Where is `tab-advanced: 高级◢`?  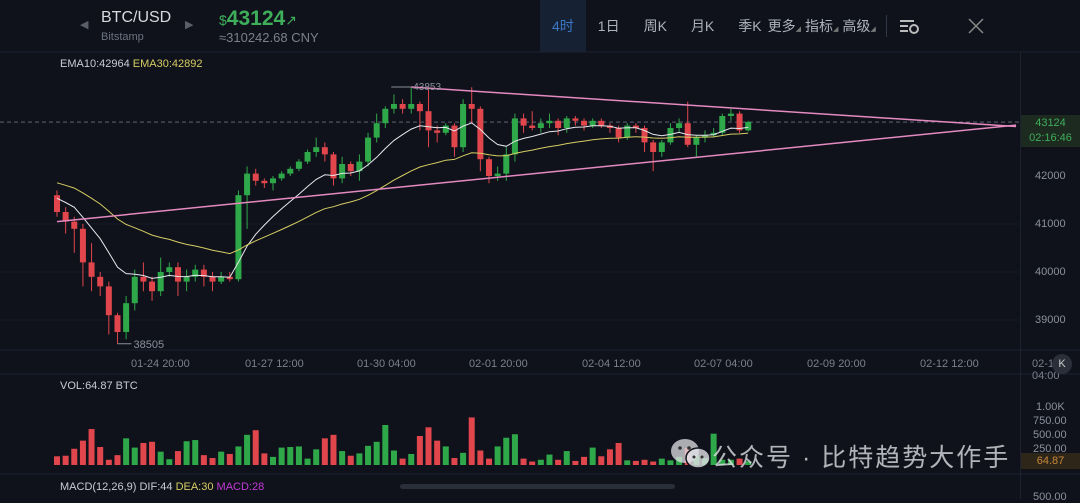
tab-advanced: 高级◢ is located at coordinates (858, 26).